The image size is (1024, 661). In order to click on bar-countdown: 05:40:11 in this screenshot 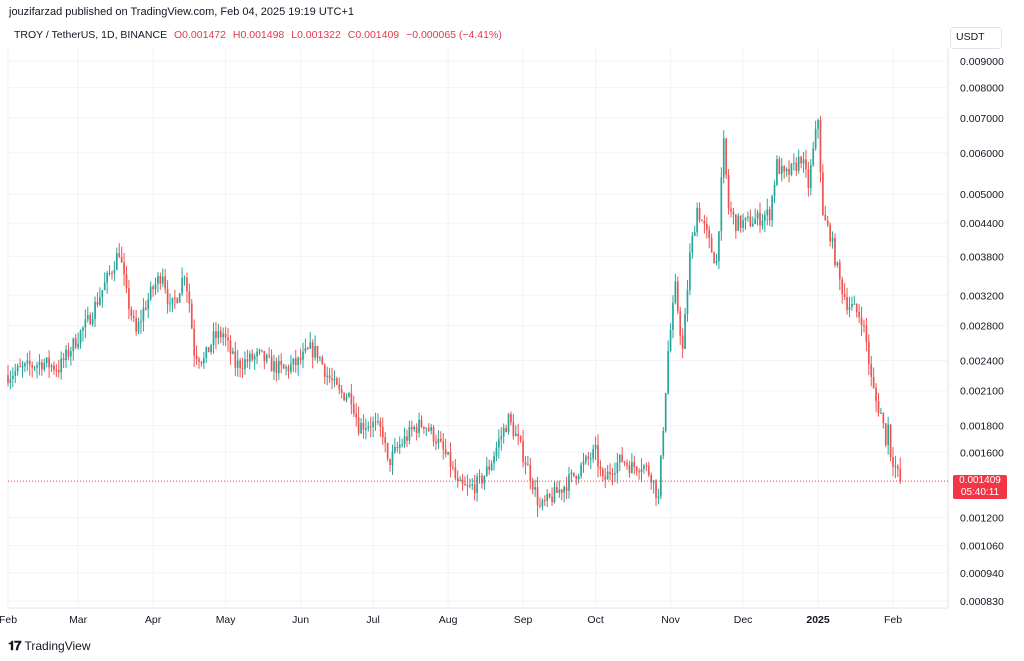, I will do `click(980, 492)`.